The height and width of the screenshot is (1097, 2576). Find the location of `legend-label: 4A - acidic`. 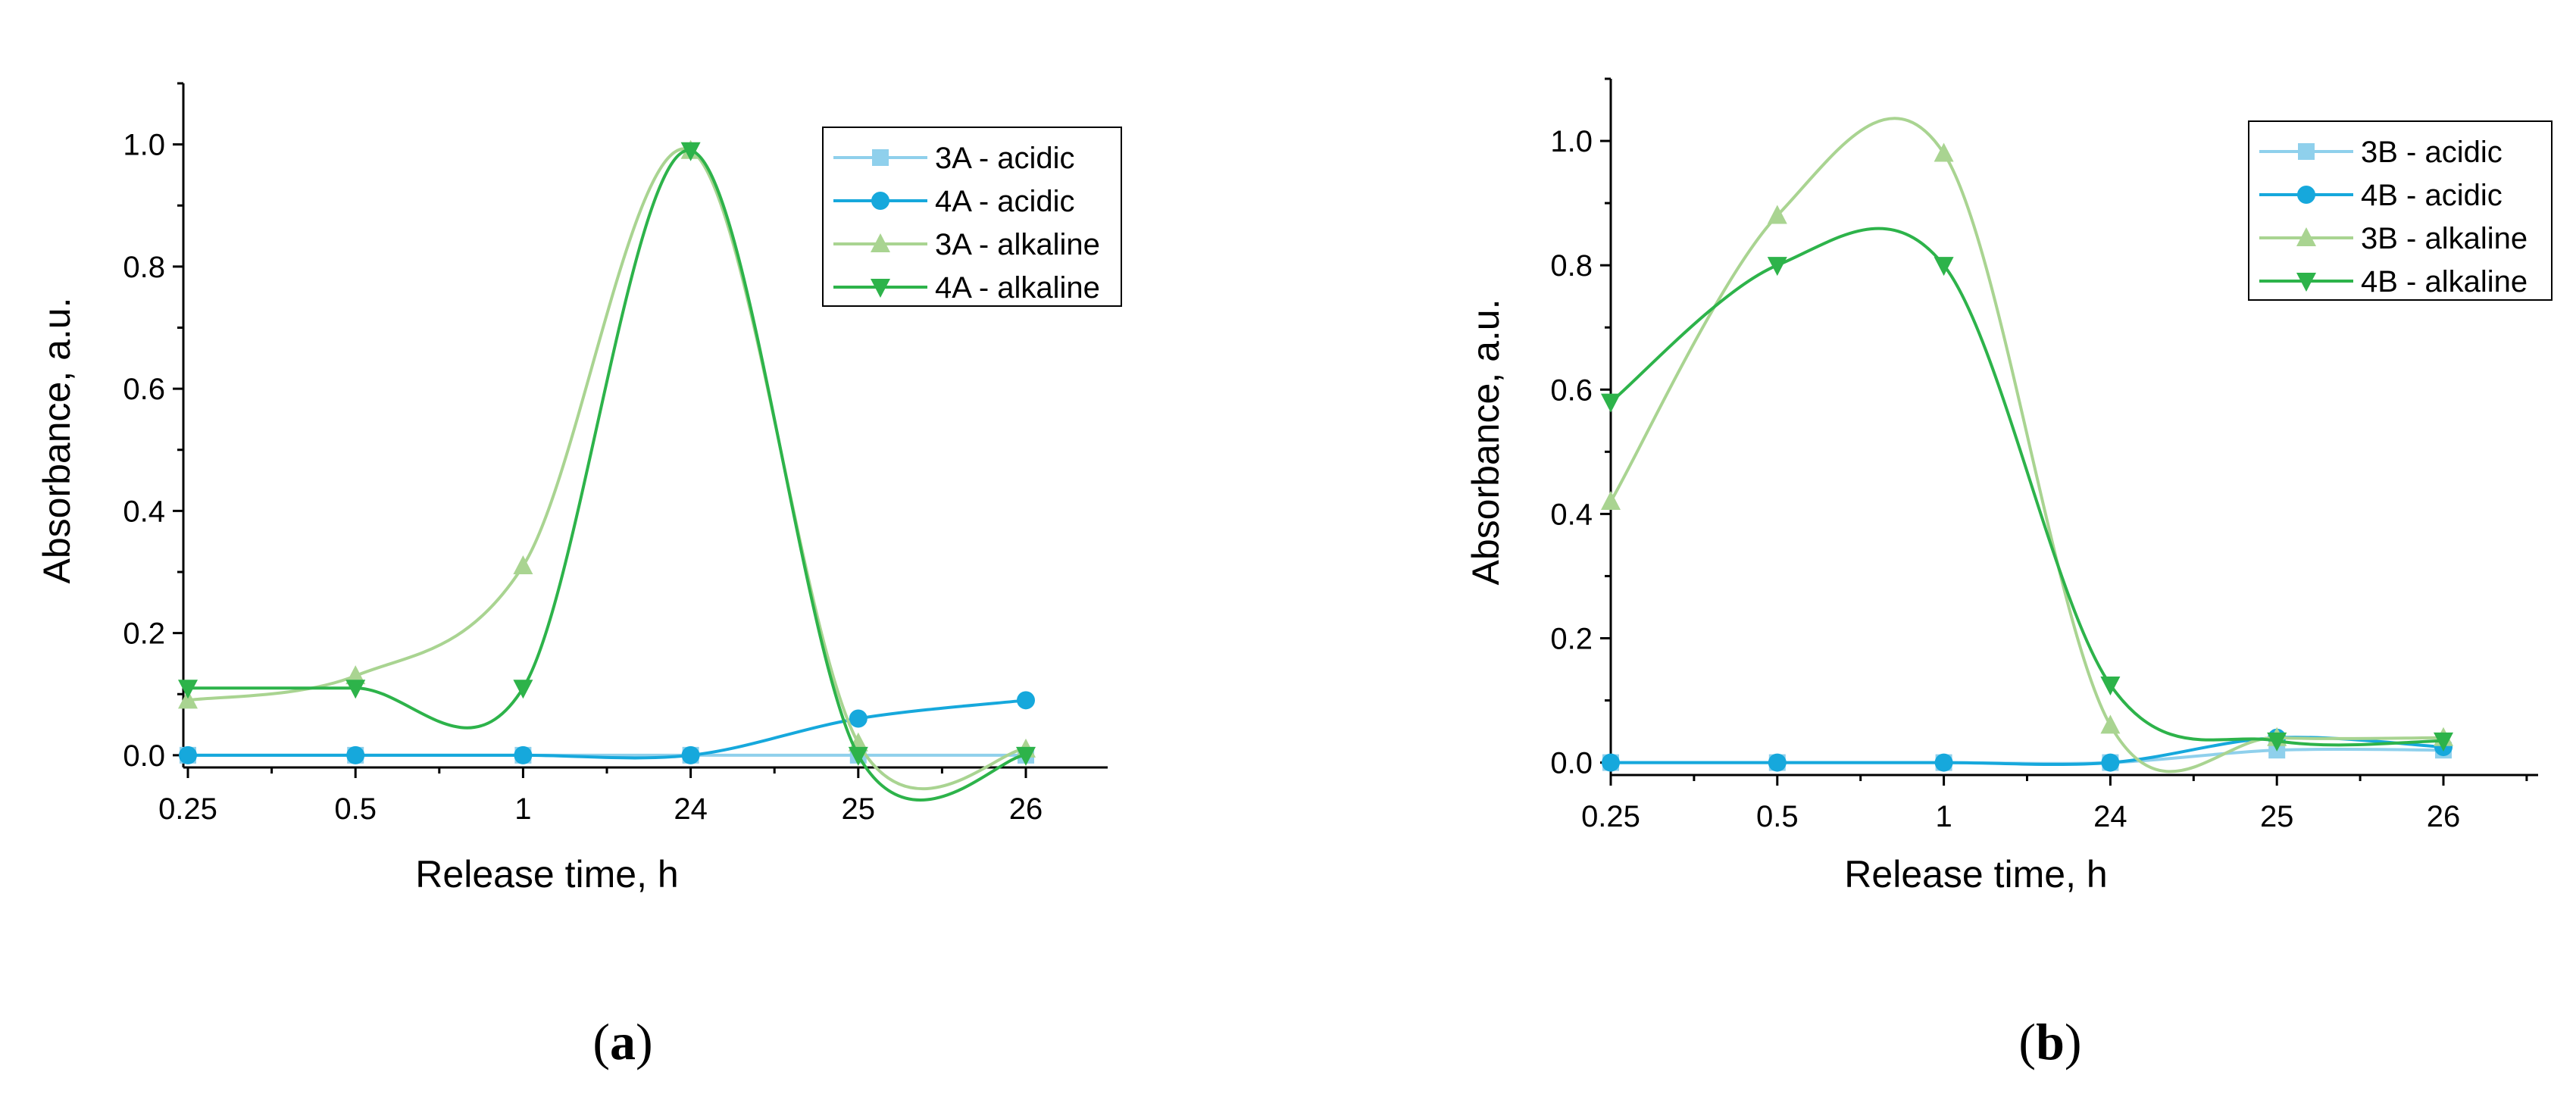

legend-label: 4A - acidic is located at coordinates (1005, 201).